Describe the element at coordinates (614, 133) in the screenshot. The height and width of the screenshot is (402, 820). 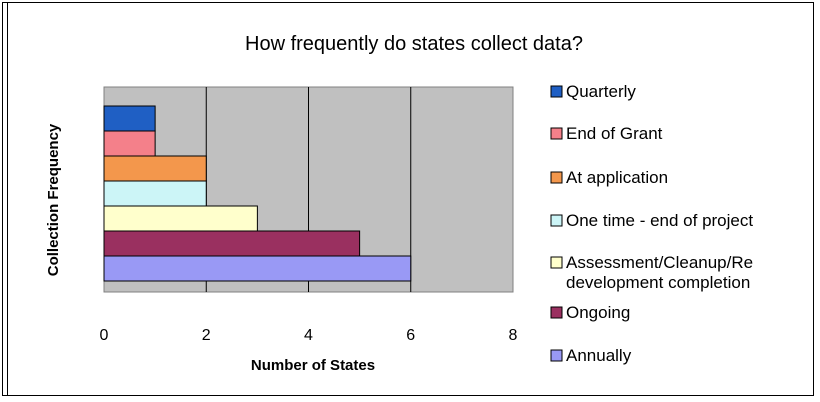
I see `legend-label: End of Grant` at that location.